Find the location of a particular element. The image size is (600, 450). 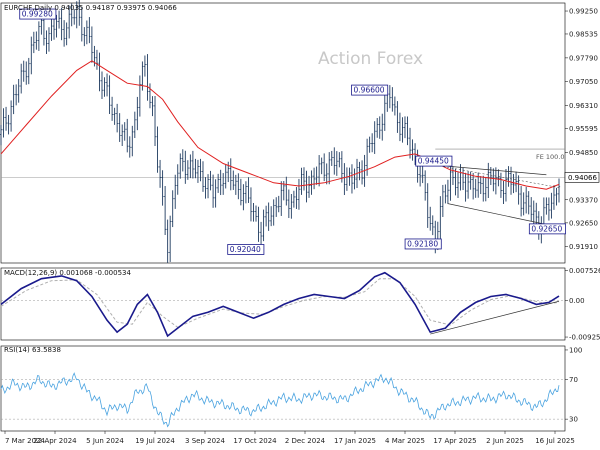

current-price-label: 0.94066 is located at coordinates (582, 178).